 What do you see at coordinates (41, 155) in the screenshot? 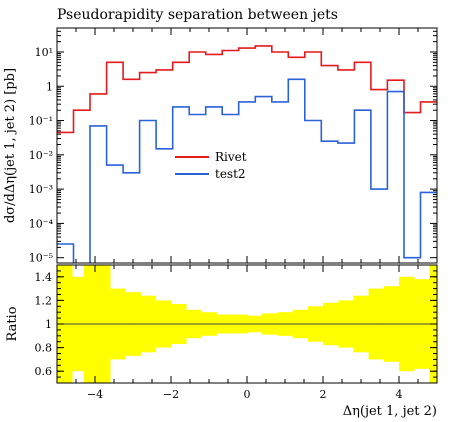
I see `main-y-tick-label: 10⁻²` at bounding box center [41, 155].